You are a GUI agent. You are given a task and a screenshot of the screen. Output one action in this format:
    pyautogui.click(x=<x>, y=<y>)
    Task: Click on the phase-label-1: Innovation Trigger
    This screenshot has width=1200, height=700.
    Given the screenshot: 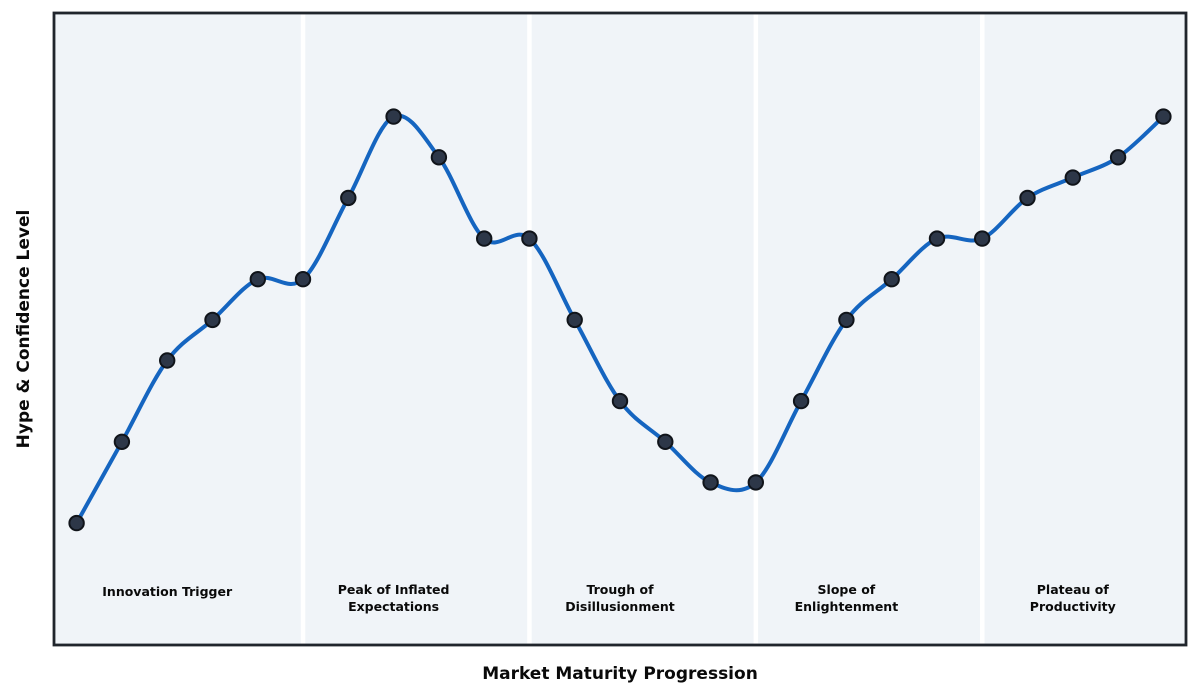 What is the action you would take?
    pyautogui.click(x=167, y=591)
    